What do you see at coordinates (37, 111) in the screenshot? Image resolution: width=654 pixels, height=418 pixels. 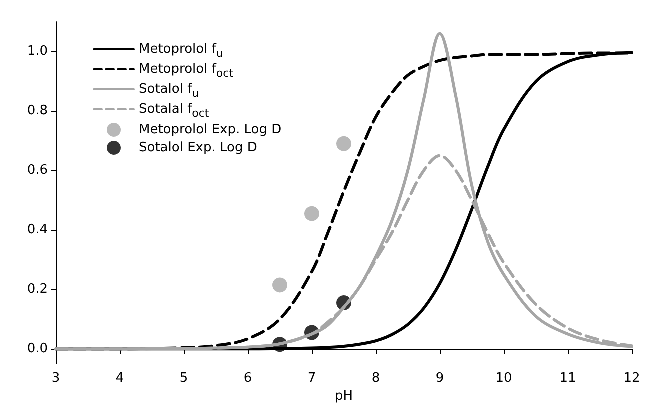 I see `y-tick-label: 0.8` at bounding box center [37, 111].